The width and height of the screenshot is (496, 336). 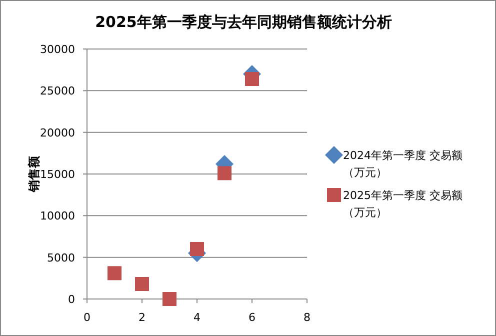 What do you see at coordinates (197, 317) in the screenshot?
I see `x-tick-label: 4` at bounding box center [197, 317].